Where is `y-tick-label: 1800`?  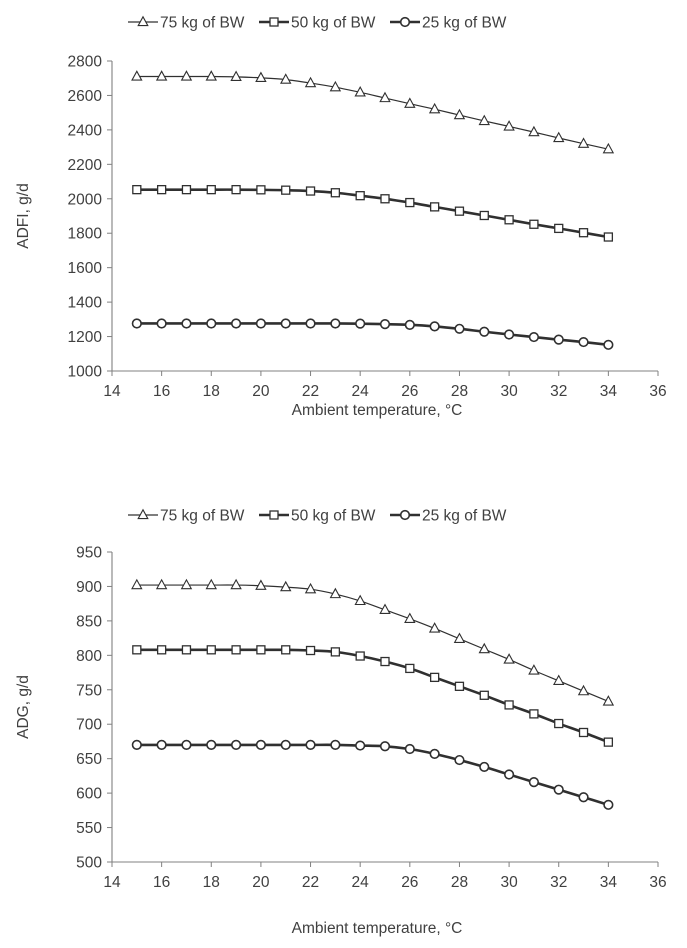 y-tick-label: 1800 is located at coordinates (85, 234).